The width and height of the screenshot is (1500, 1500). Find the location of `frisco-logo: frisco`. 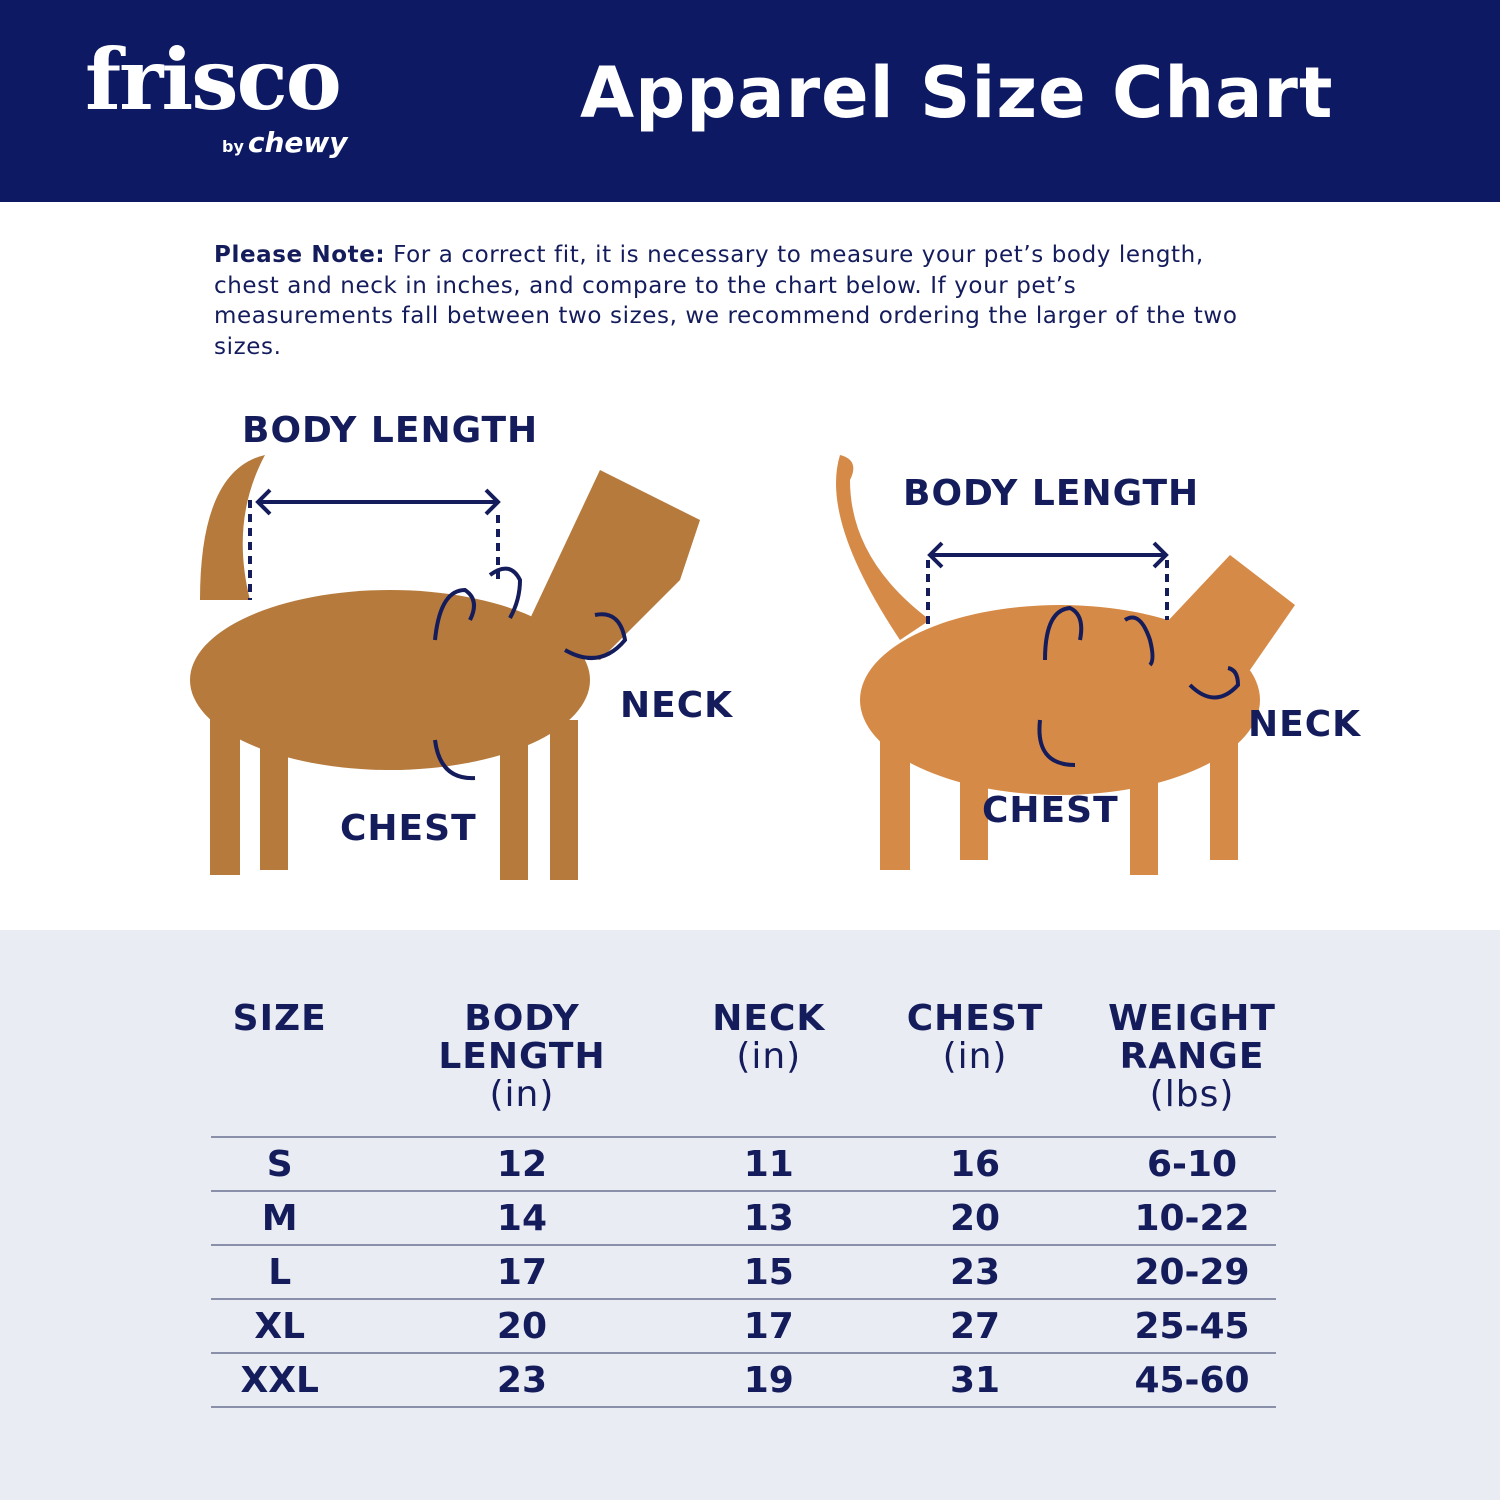

frisco-logo: frisco is located at coordinates (213, 79).